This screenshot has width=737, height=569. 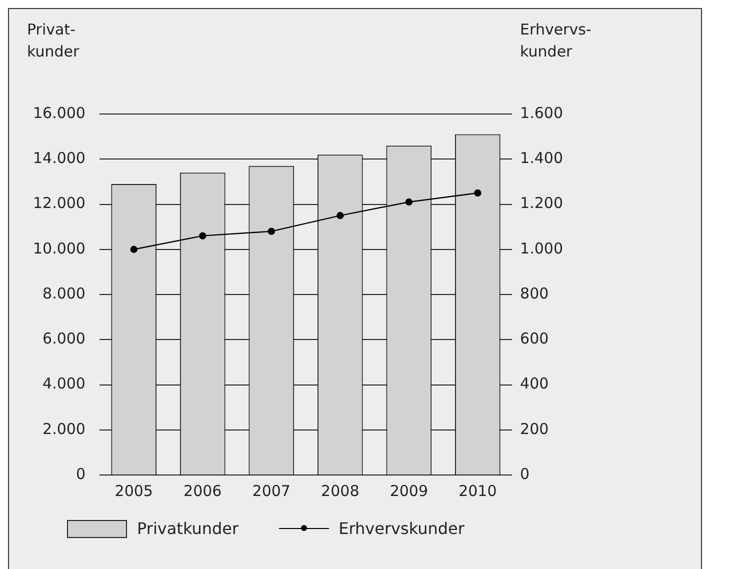 I want to click on x-tick-label: 2005, so click(x=133, y=491).